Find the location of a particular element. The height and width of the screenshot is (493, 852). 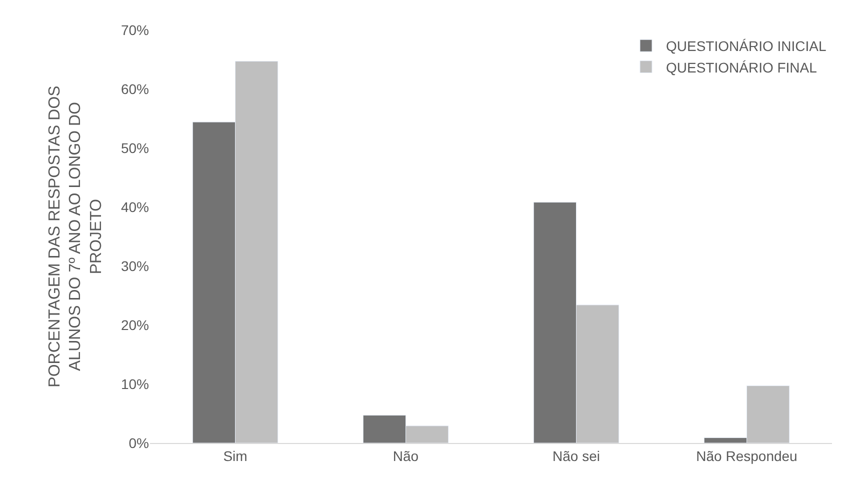

y-axis-title: PORCENTAGEM DAS RESPOSTAS DOS ALUNOS DO 7º ANO AO LONGO DO PROJETO is located at coordinates (75, 237).